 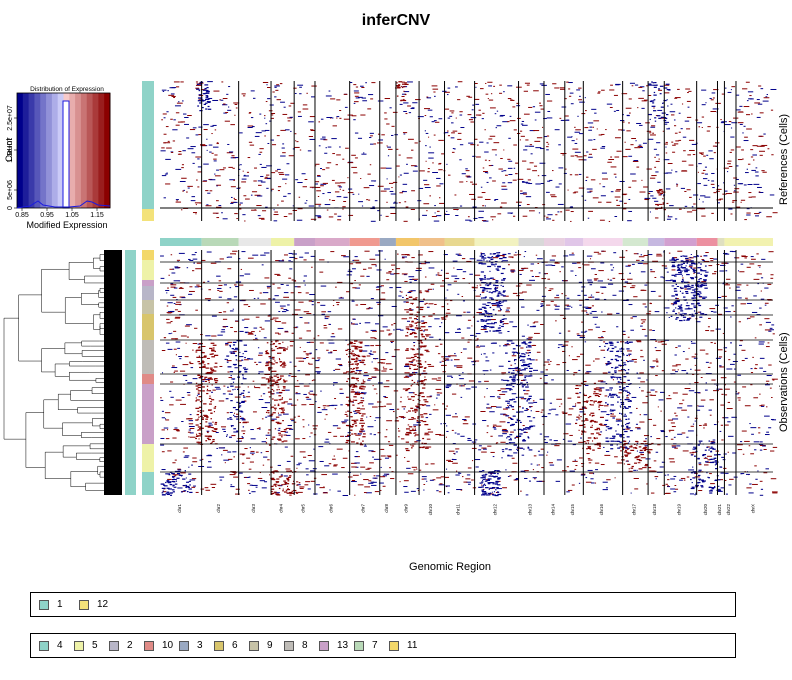 I want to click on observation-group-segment, so click(x=148, y=379).